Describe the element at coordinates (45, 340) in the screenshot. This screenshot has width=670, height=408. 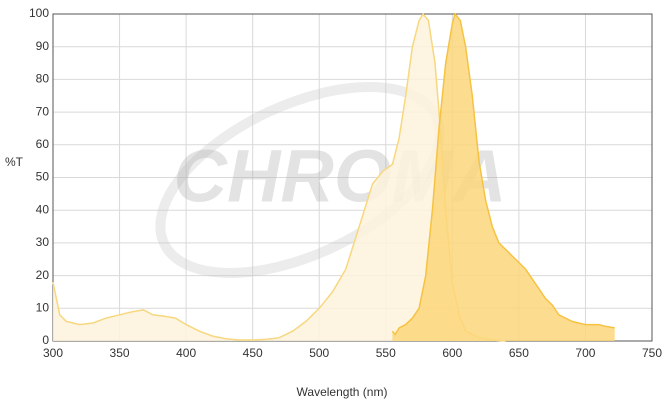
I see `y-tick-label: 0` at that location.